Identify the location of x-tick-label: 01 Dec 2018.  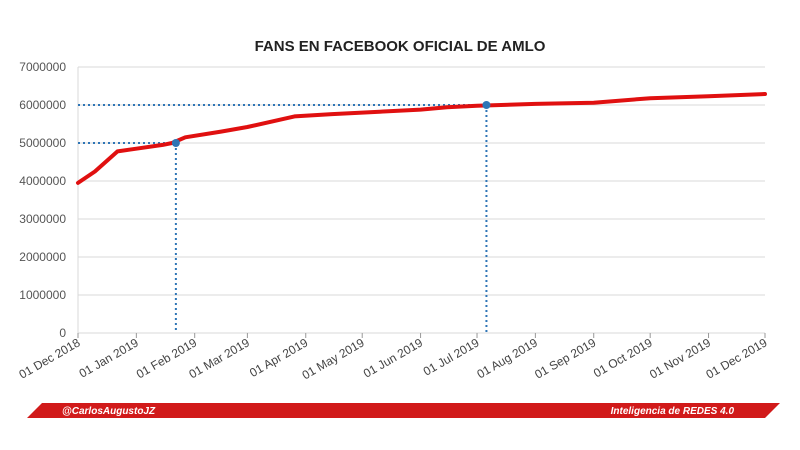
(50, 358).